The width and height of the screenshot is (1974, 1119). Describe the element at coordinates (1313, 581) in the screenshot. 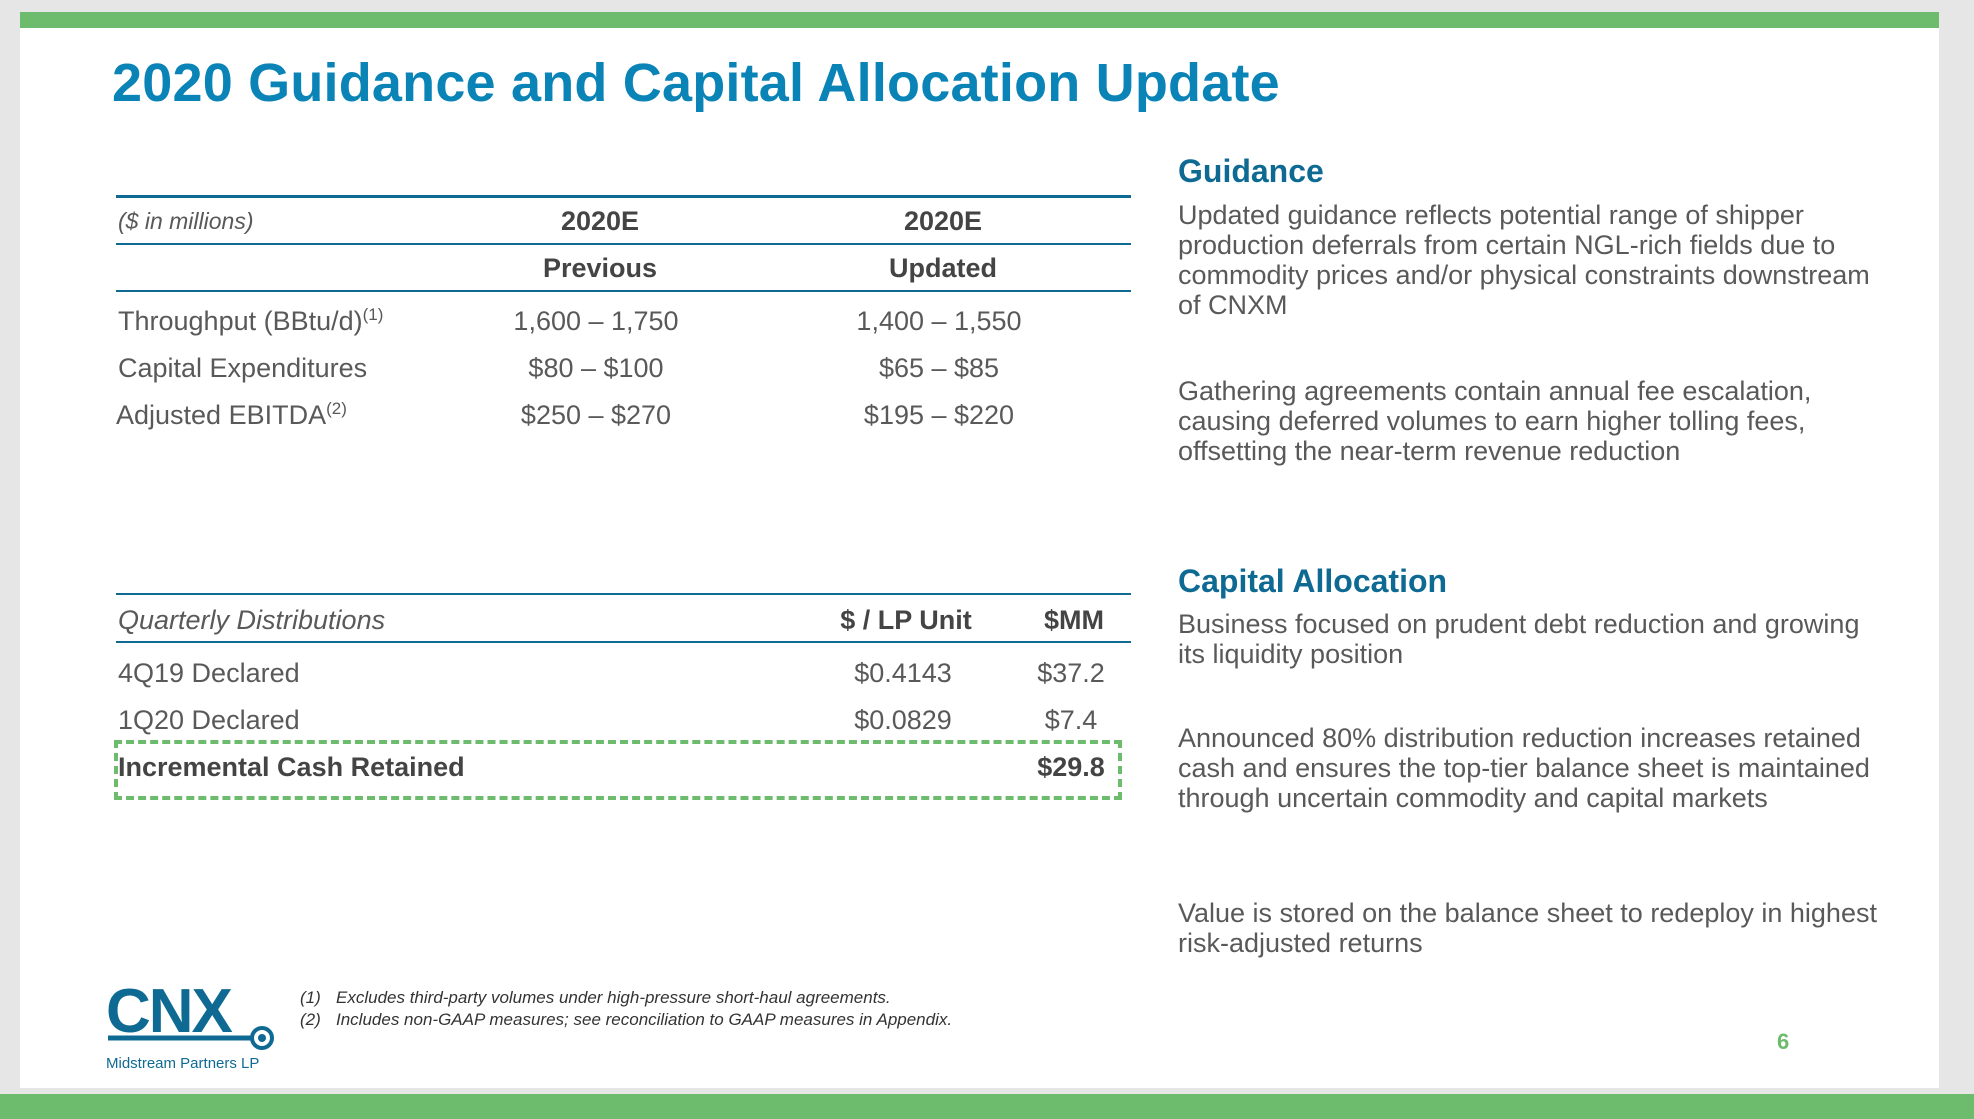

I see `capital-allocation-heading: Capital Allocation` at that location.